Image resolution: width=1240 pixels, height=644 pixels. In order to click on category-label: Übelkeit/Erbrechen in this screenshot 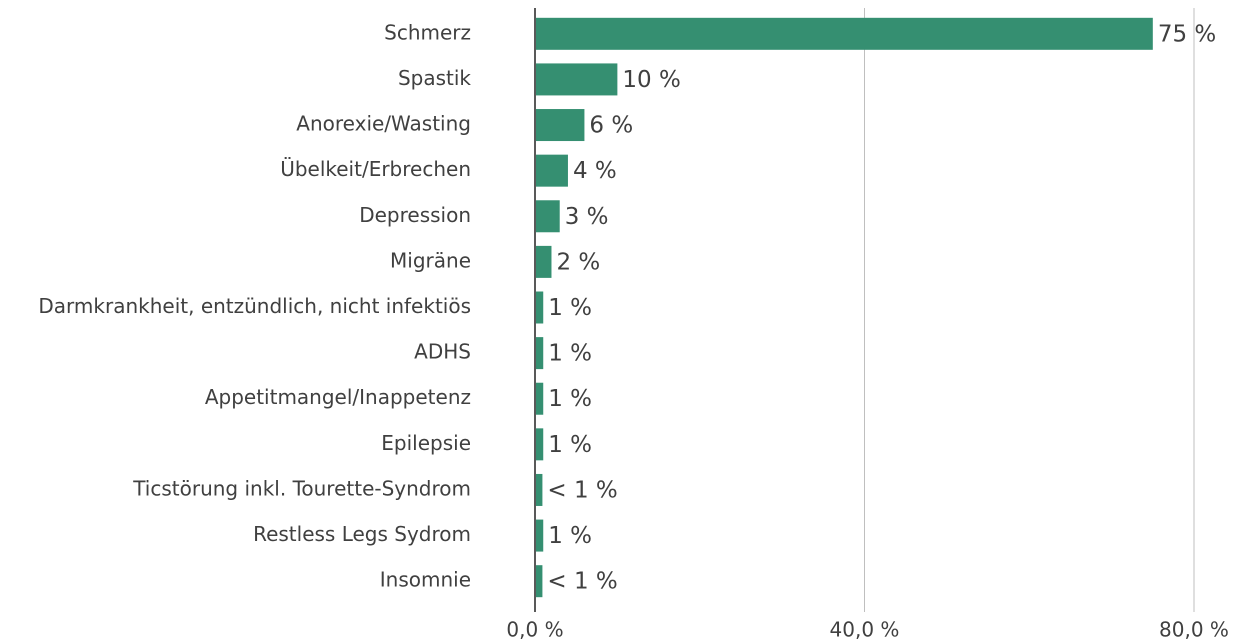, I will do `click(375, 169)`.